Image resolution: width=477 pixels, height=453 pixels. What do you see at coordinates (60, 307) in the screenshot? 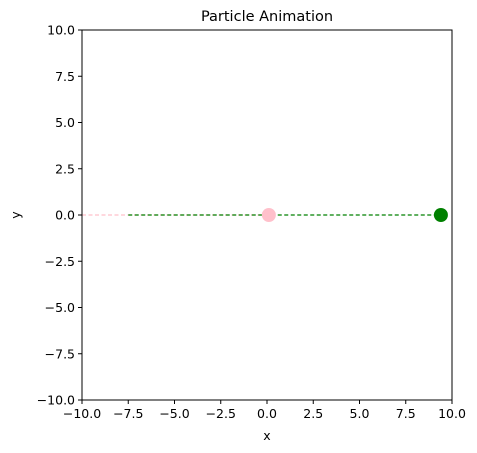
I see `y-tick-label: −5.0` at bounding box center [60, 307].